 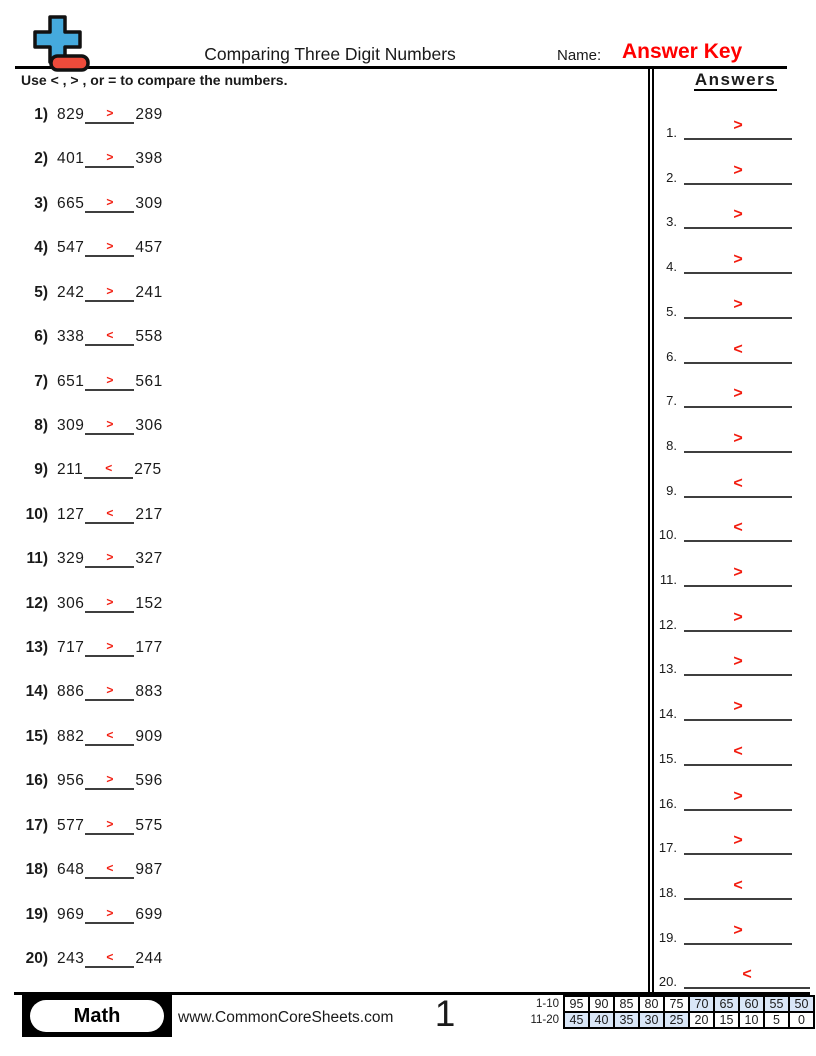 What do you see at coordinates (90, 421) in the screenshot?
I see `problem-row: 8) 309 > 306` at bounding box center [90, 421].